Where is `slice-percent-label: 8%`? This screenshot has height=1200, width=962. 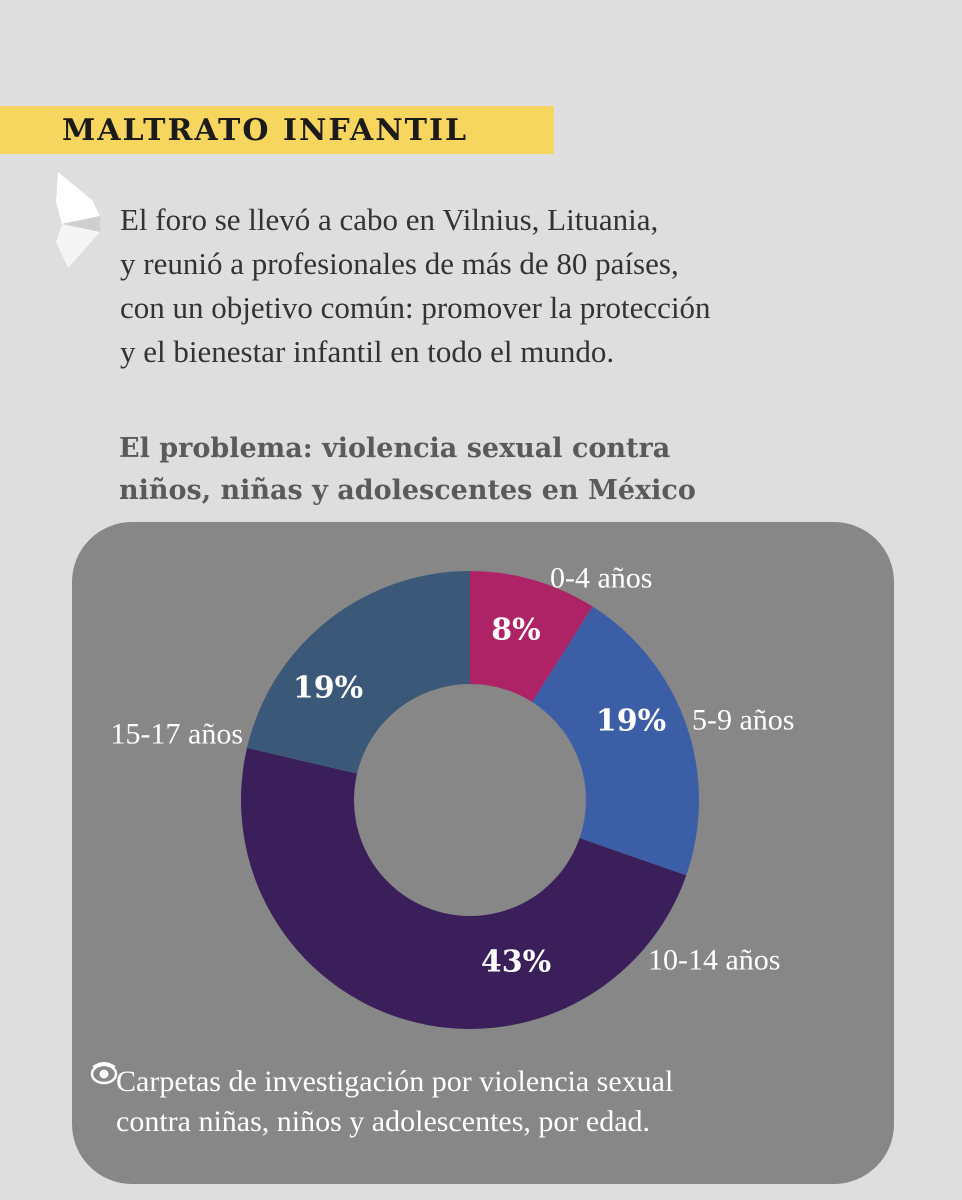 slice-percent-label: 8% is located at coordinates (515, 630).